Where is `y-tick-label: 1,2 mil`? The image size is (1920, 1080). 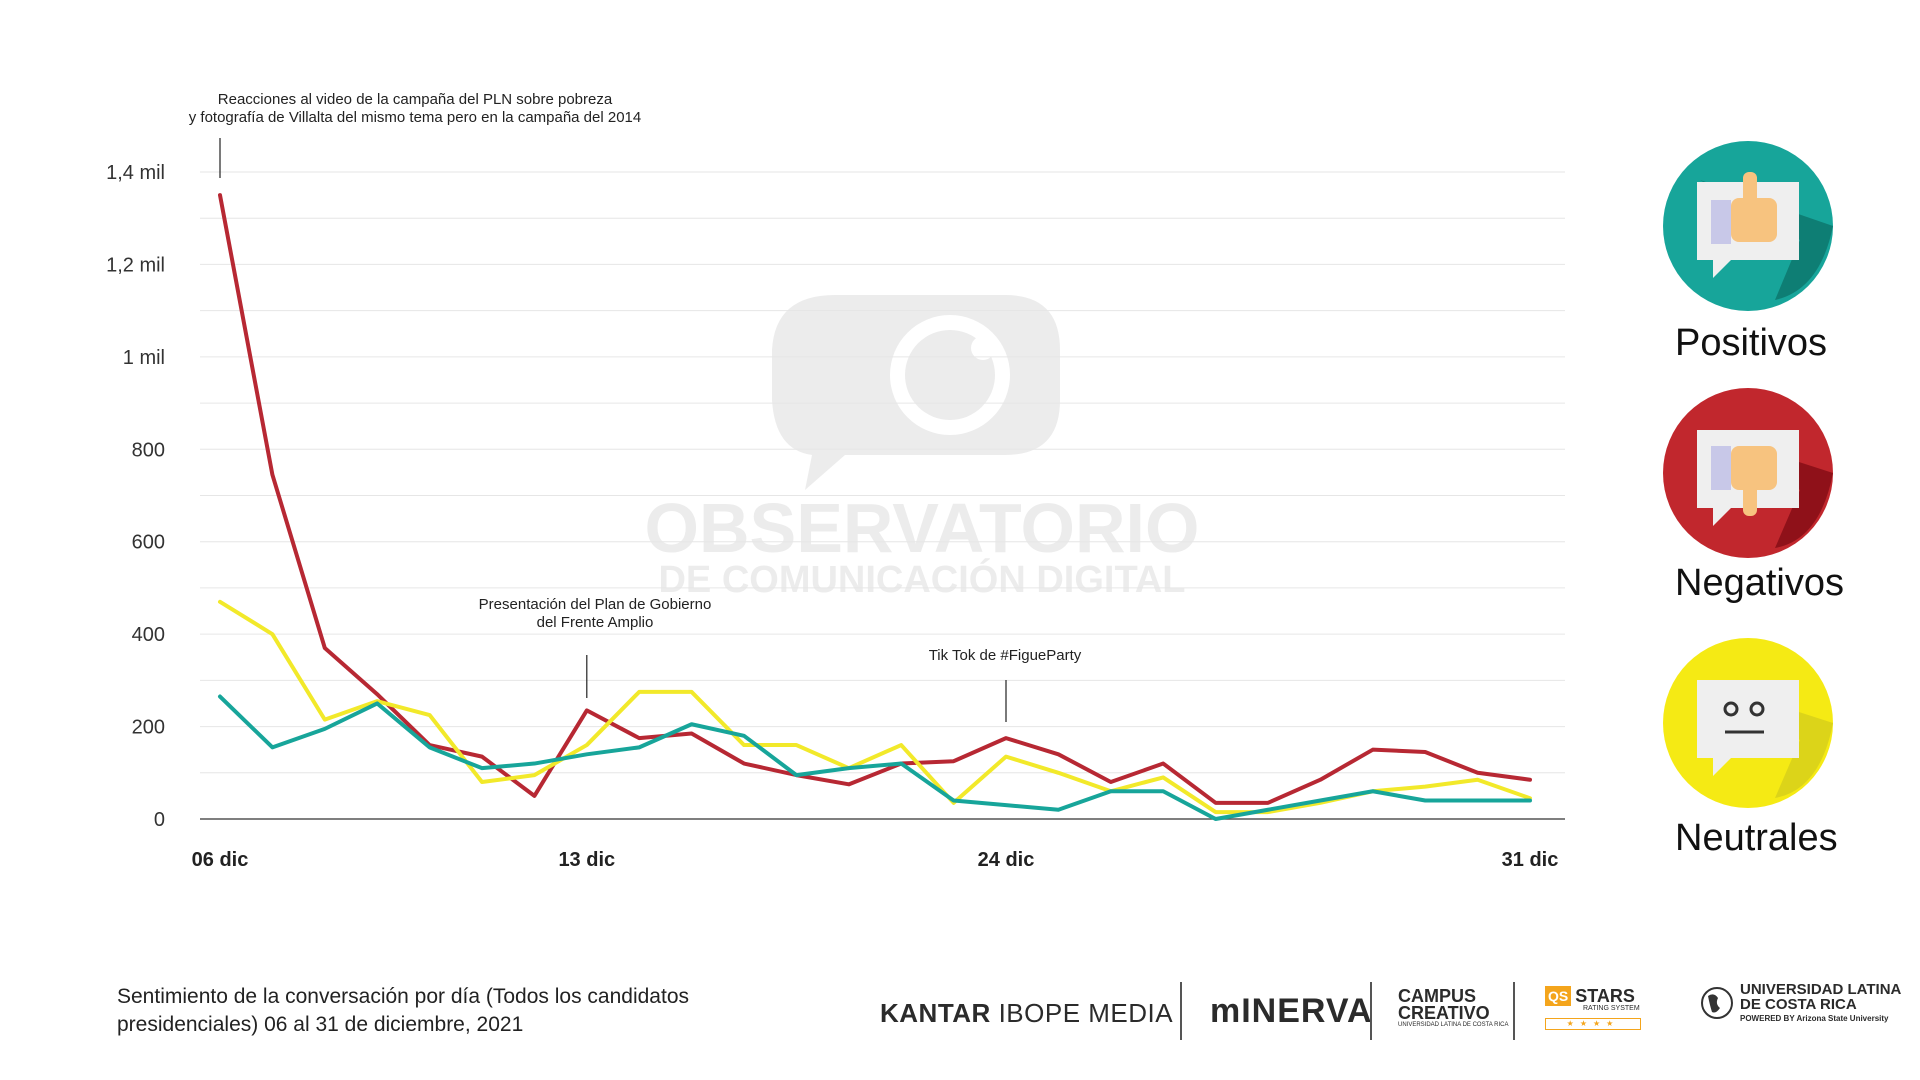
y-tick-label: 1,2 mil is located at coordinates (135, 265).